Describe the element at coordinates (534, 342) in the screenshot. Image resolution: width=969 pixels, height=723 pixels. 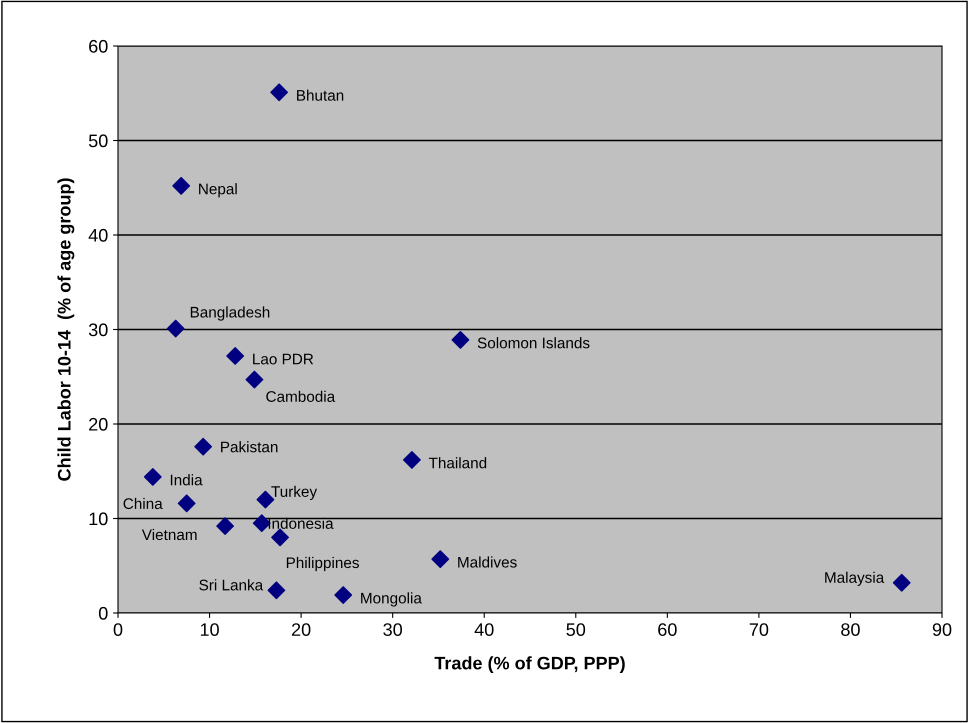
I see `annotation: Solomon Islands` at that location.